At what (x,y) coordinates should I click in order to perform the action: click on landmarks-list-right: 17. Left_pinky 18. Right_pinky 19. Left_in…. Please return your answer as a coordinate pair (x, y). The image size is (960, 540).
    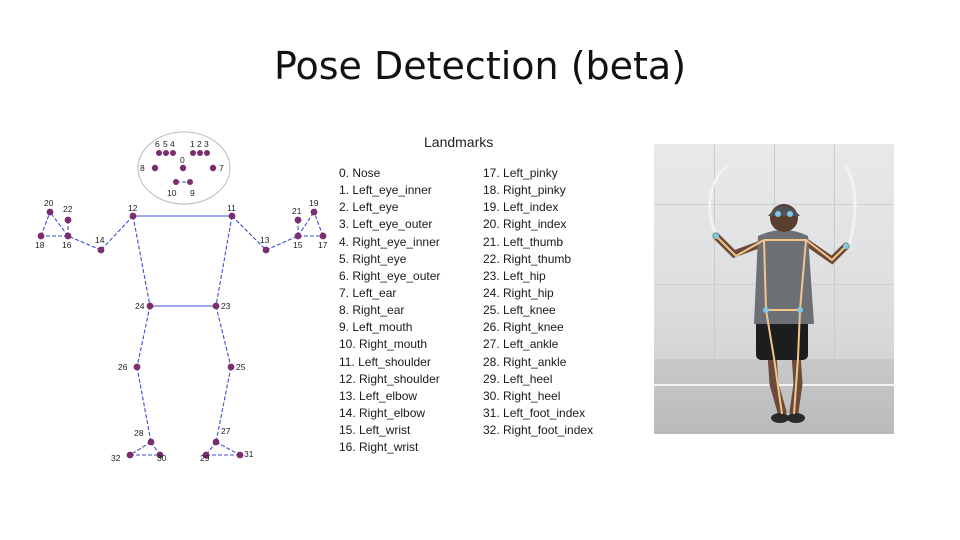
    Looking at the image, I should click on (538, 302).